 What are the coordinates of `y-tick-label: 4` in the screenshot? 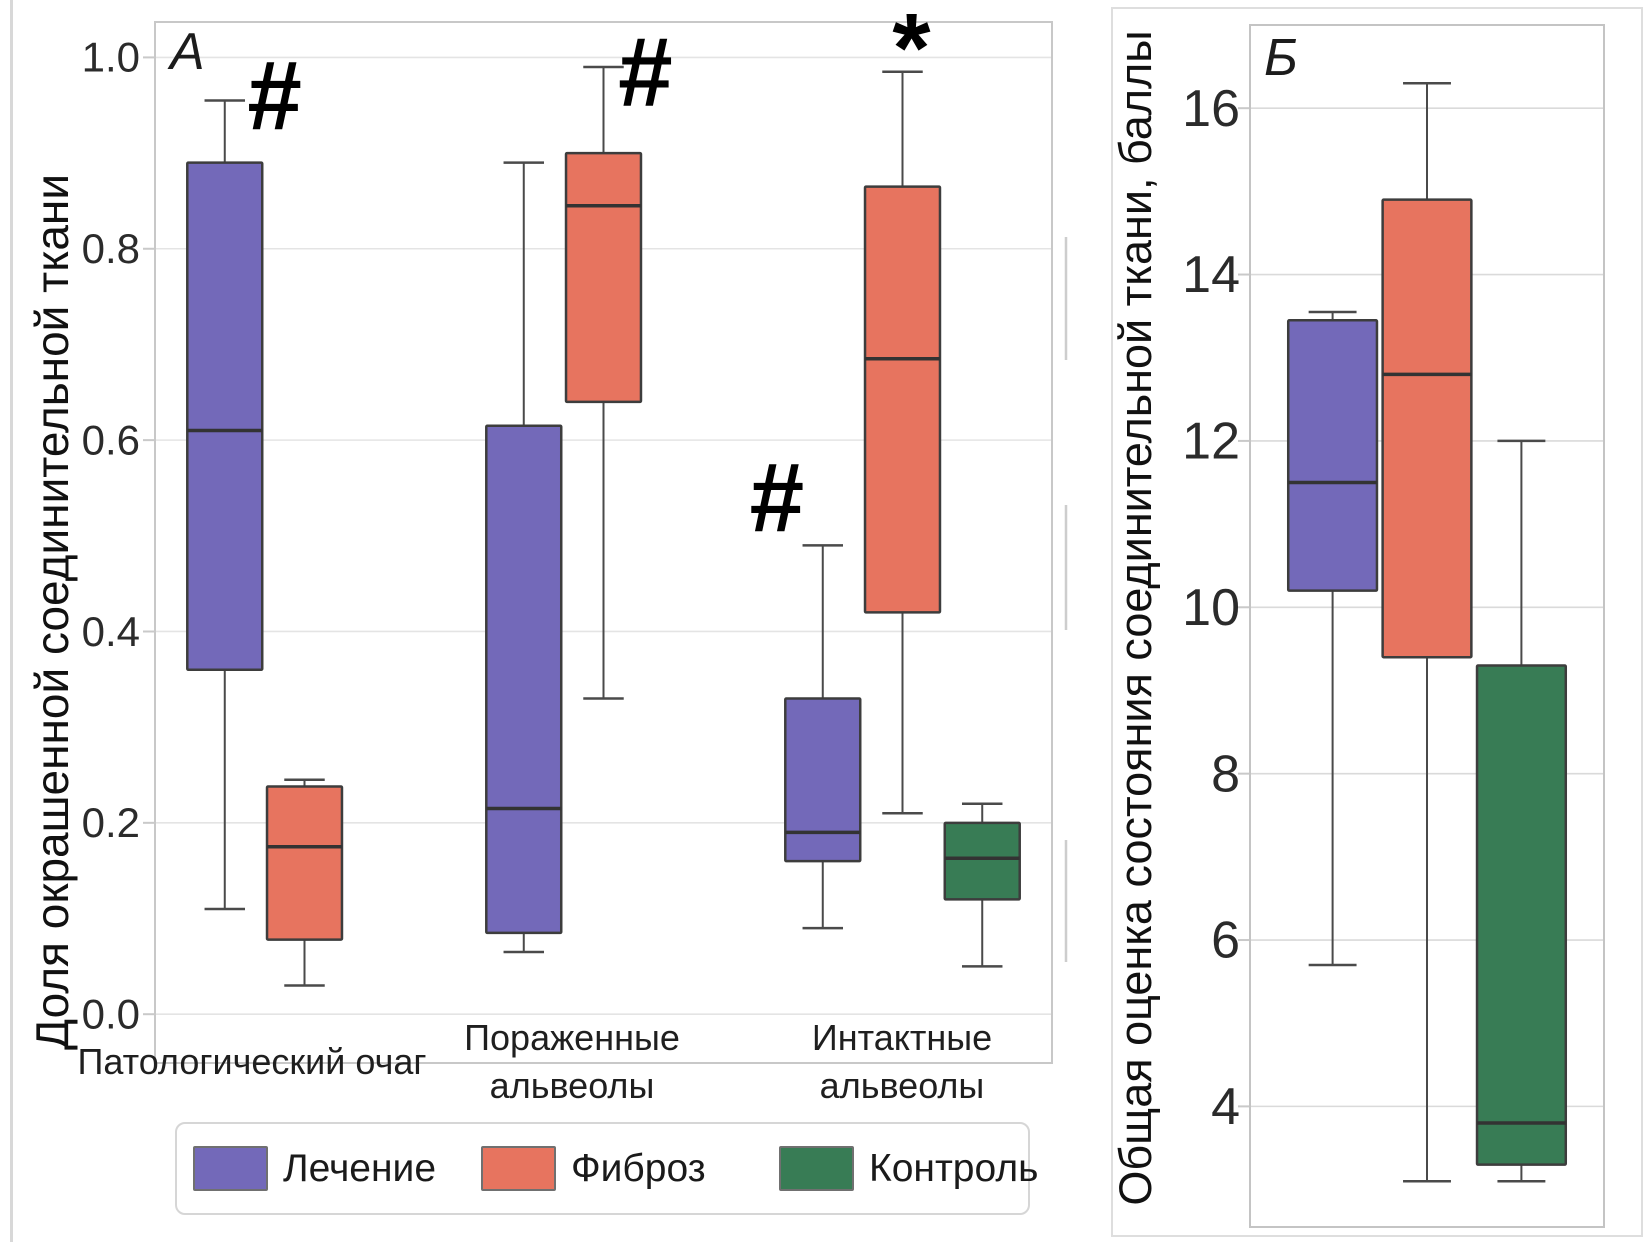 It's located at (1225, 1107).